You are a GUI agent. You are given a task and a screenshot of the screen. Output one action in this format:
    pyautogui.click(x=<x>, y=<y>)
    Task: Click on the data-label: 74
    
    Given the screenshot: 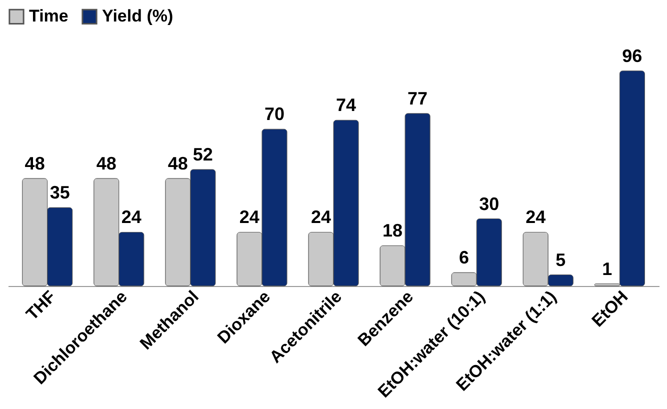 What is the action you would take?
    pyautogui.click(x=346, y=105)
    